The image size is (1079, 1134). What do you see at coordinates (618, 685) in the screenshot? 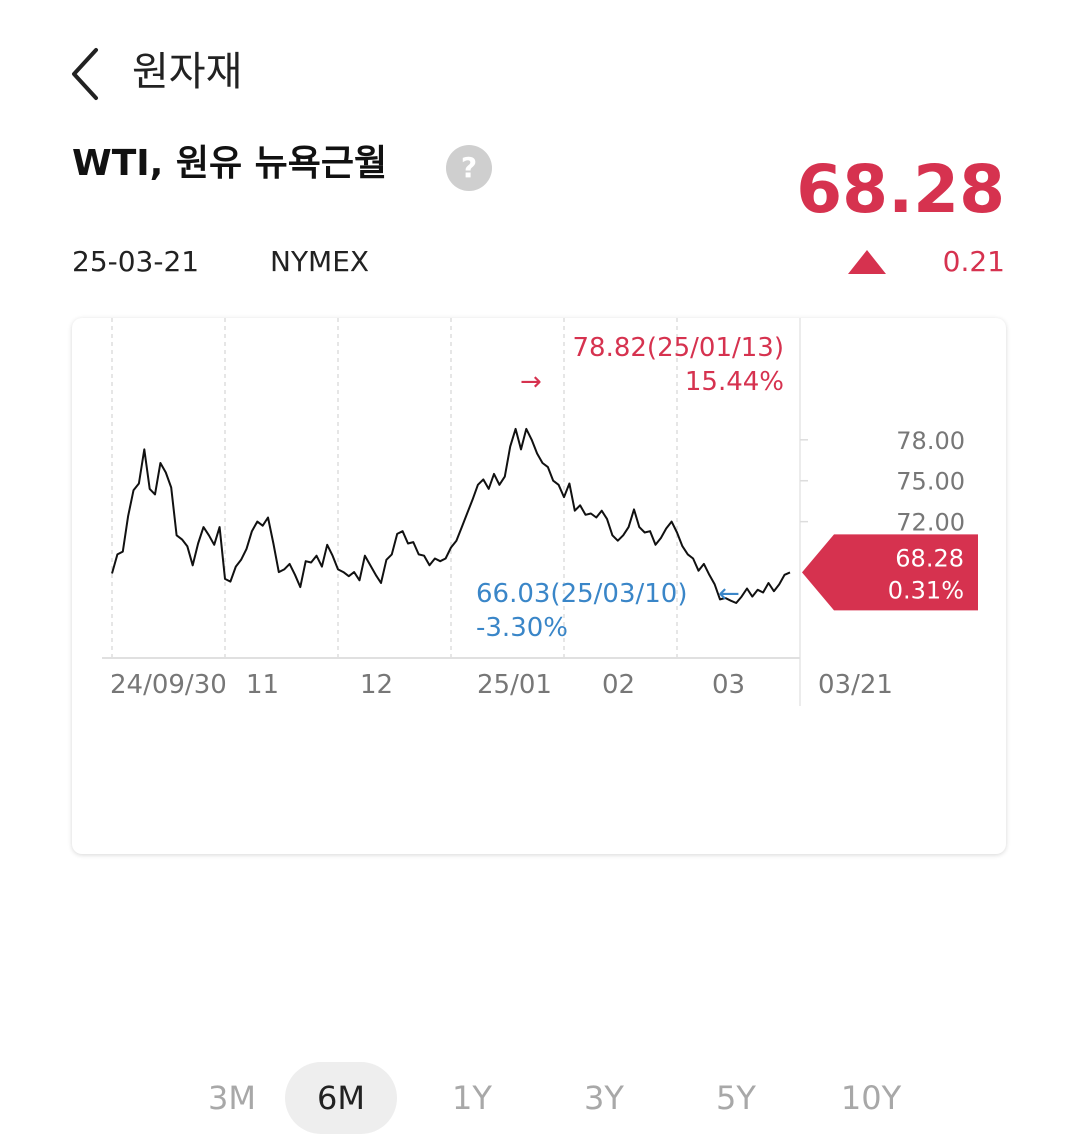
I see `x-tick-label: 02` at bounding box center [618, 685].